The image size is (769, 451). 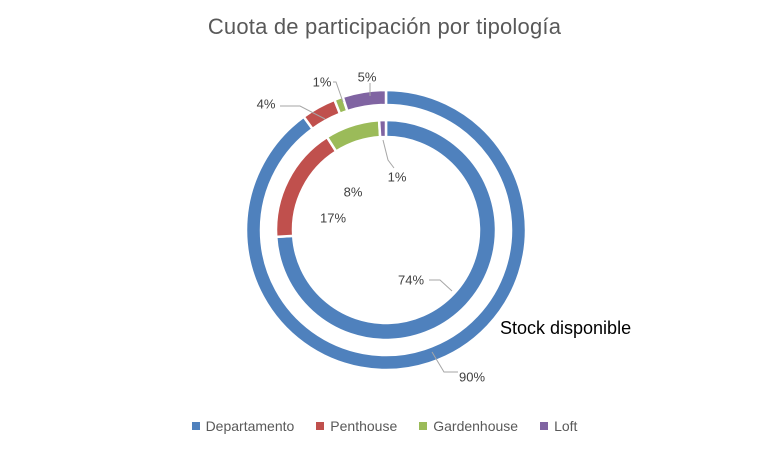 What do you see at coordinates (266, 103) in the screenshot?
I see `outer-data-label-penthouse: 4%` at bounding box center [266, 103].